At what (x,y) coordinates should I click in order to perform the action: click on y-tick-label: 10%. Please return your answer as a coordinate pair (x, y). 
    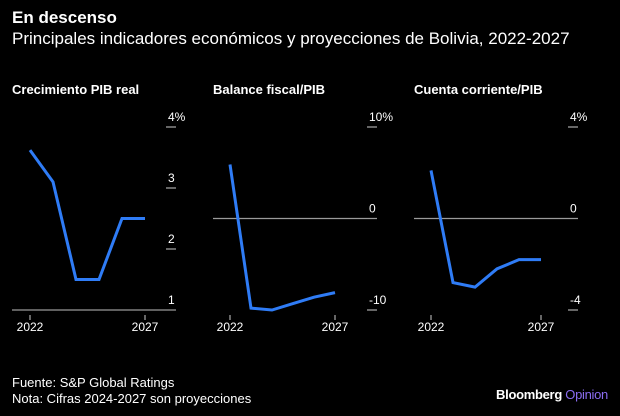
    Looking at the image, I should click on (381, 117).